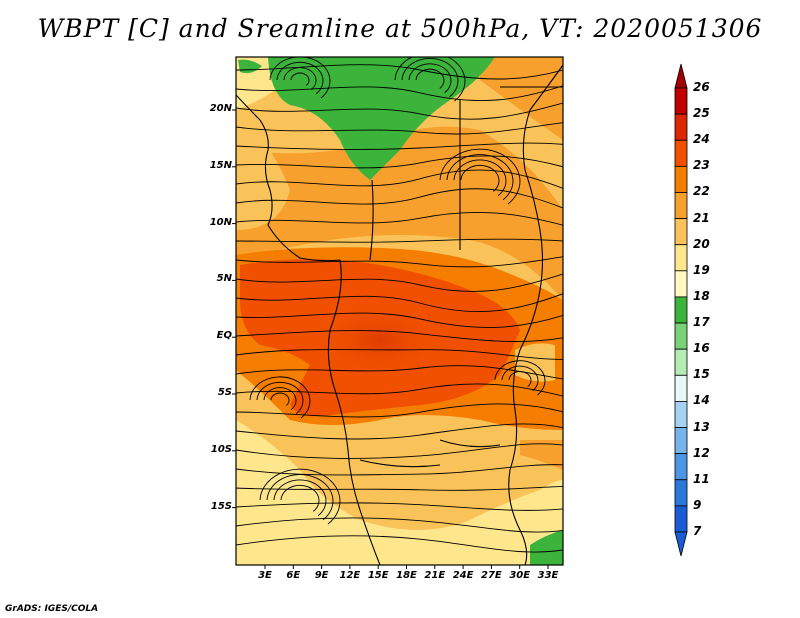  Describe the element at coordinates (701, 322) in the screenshot. I see `colorbar-level-label: 17` at that location.